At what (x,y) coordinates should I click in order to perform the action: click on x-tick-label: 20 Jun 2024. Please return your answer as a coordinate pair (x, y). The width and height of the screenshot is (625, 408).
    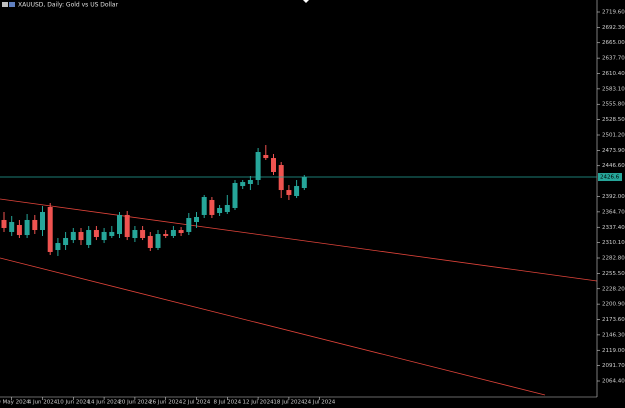
    Looking at the image, I should click on (135, 403).